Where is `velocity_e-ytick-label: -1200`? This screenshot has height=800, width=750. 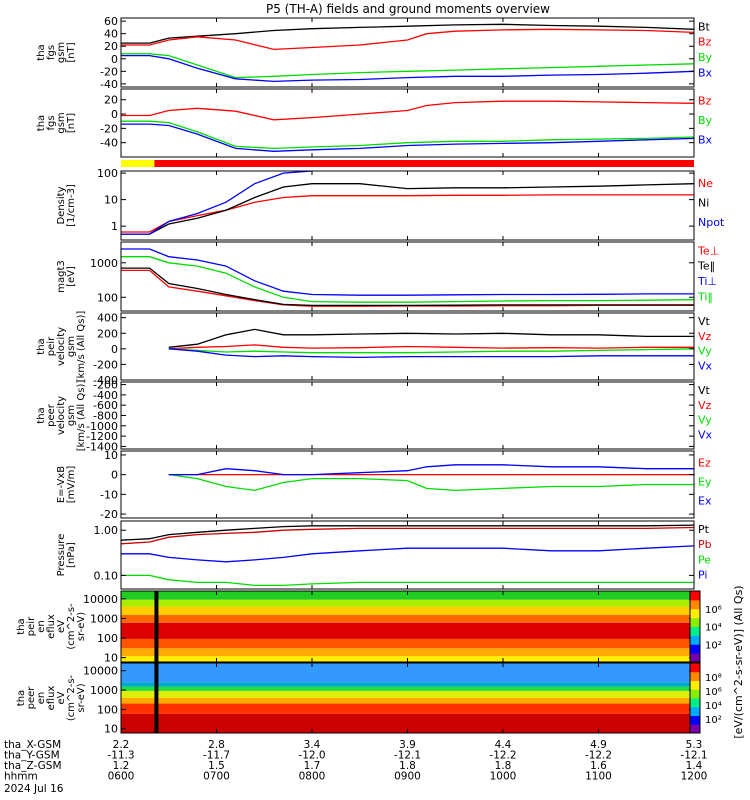 velocity_e-ytick-label: -1200 is located at coordinates (102, 436).